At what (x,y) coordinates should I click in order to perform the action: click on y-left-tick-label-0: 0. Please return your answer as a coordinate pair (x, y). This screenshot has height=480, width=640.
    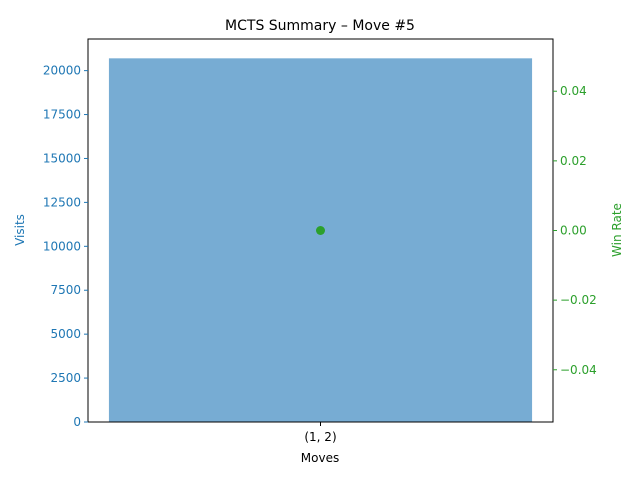
    Looking at the image, I should click on (77, 422).